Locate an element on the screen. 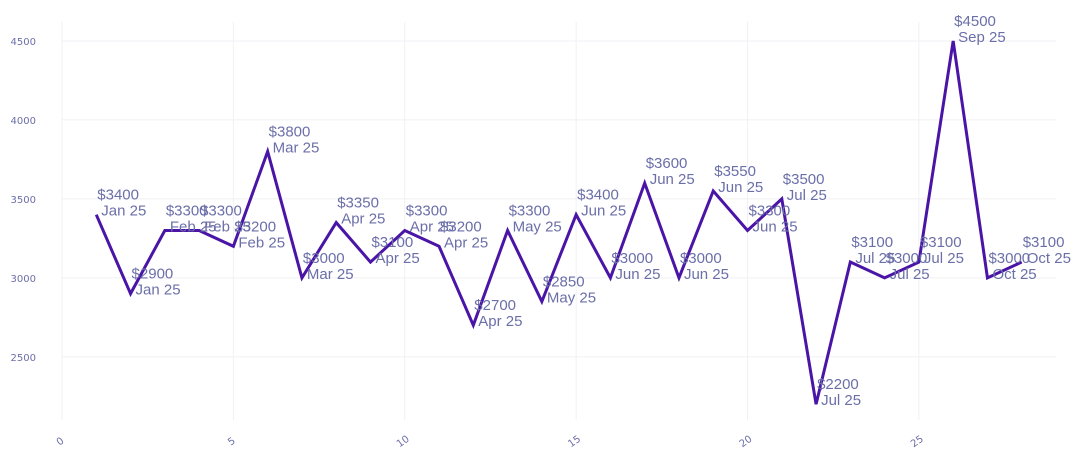 Image resolution: width=1072 pixels, height=462 pixels. y-tick-label: 3500 is located at coordinates (23, 200).